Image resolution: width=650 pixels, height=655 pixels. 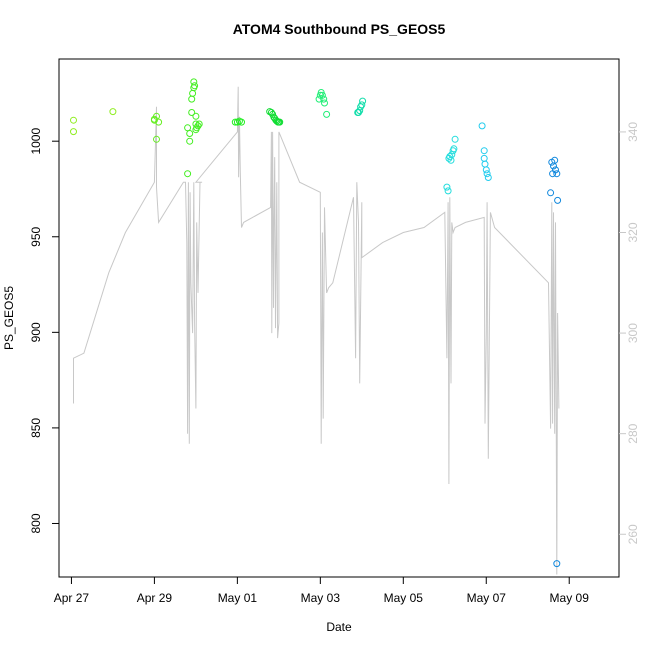 I want to click on y2-tick-label: 260, so click(x=633, y=534).